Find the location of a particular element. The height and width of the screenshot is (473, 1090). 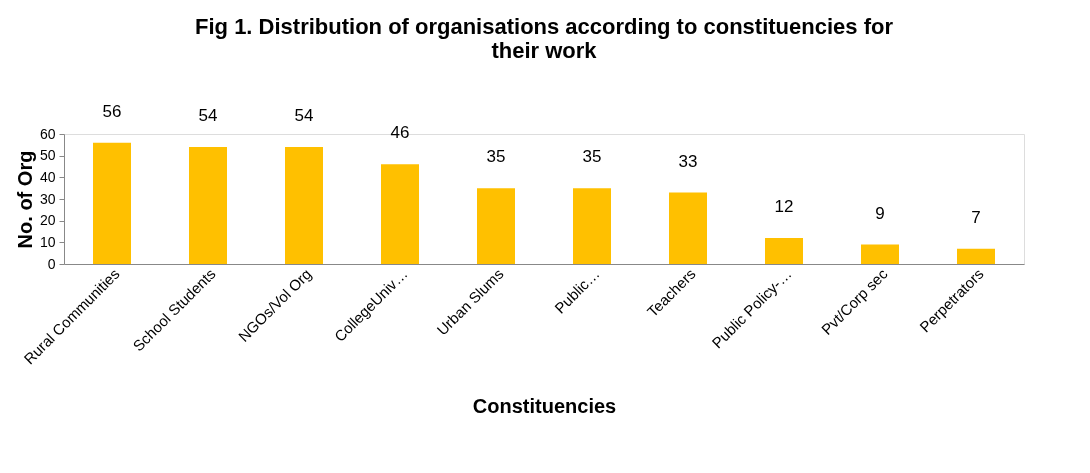

y-tick-label: 0 is located at coordinates (51, 263).